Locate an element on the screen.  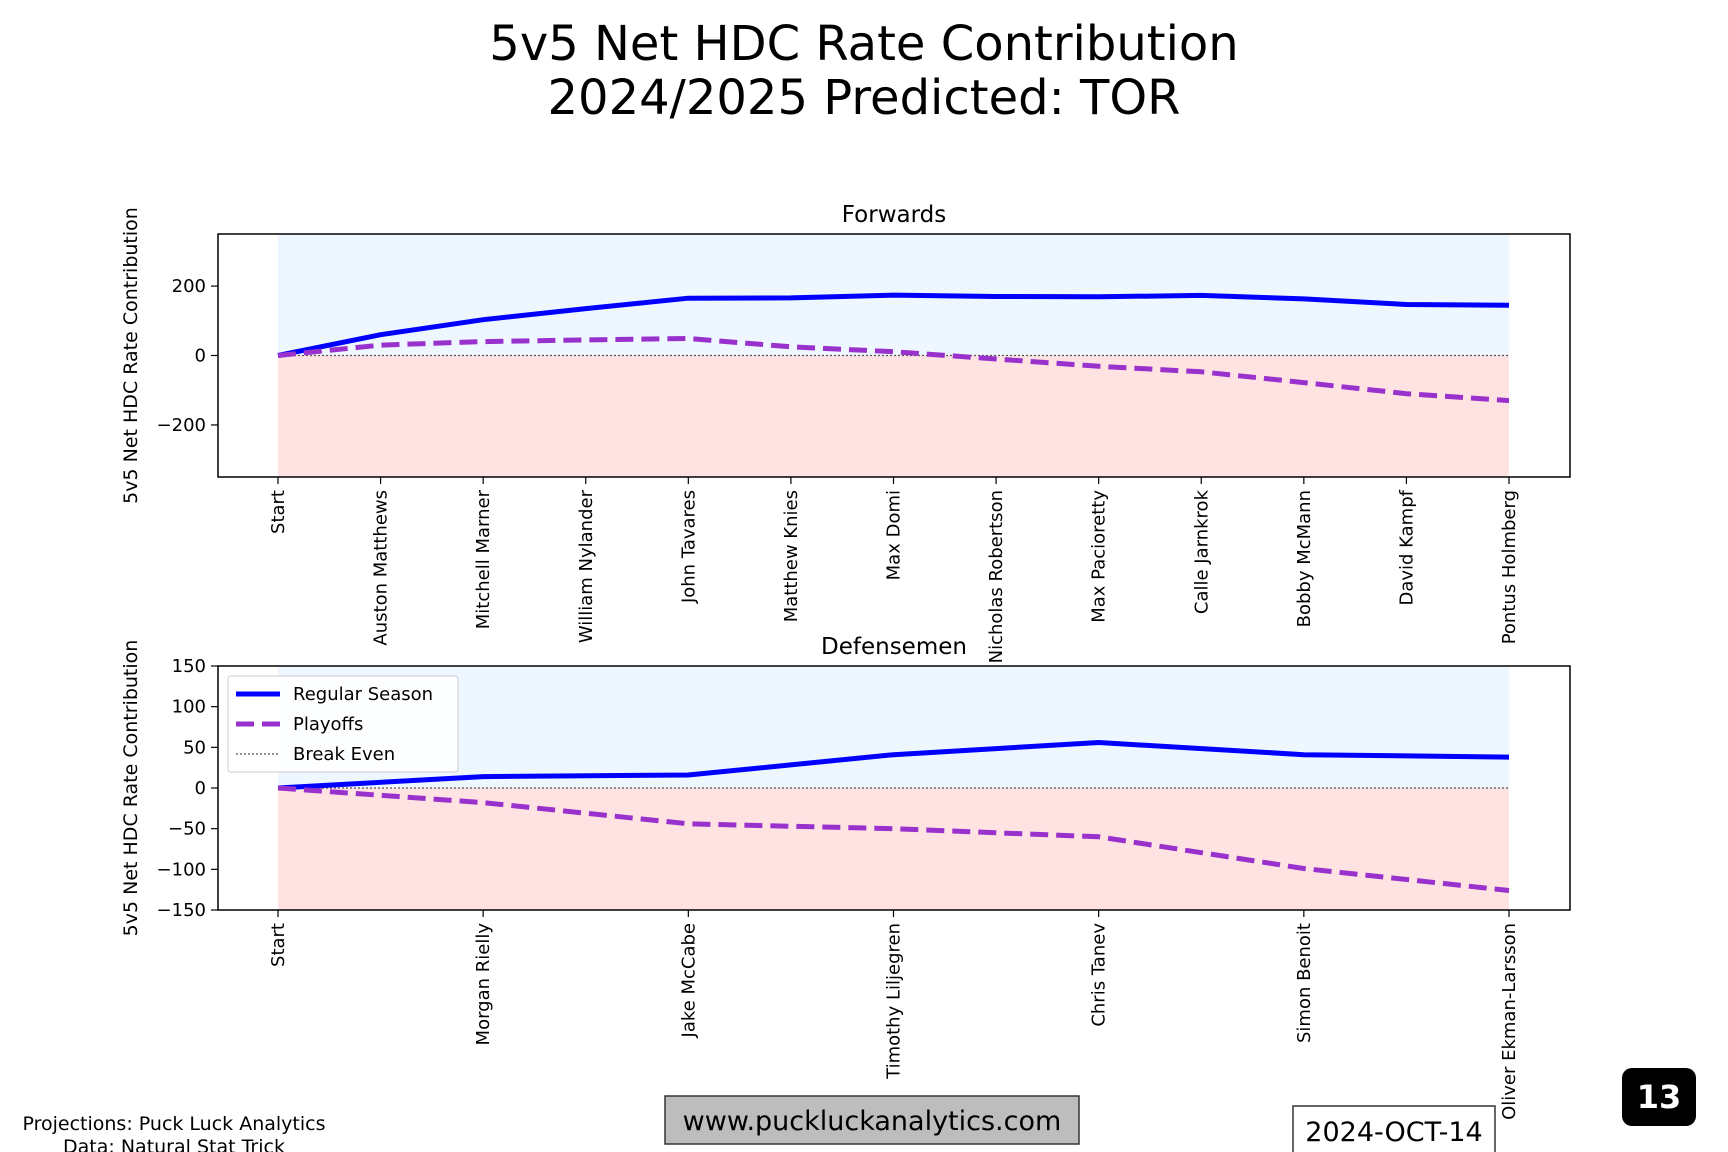
x-tick-label: William Nylander is located at coordinates (586, 566).